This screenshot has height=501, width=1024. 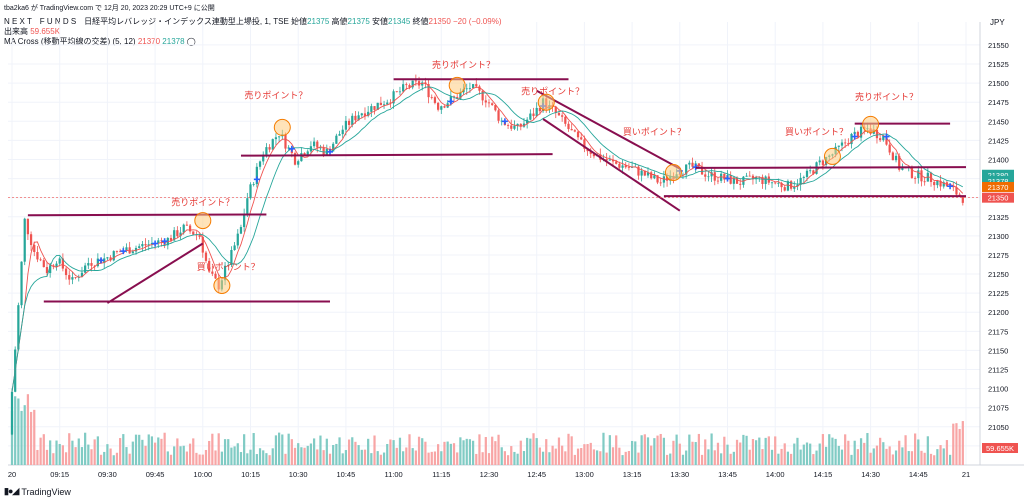 What do you see at coordinates (191, 41) in the screenshot?
I see `eye-icon: ◯` at bounding box center [191, 41].